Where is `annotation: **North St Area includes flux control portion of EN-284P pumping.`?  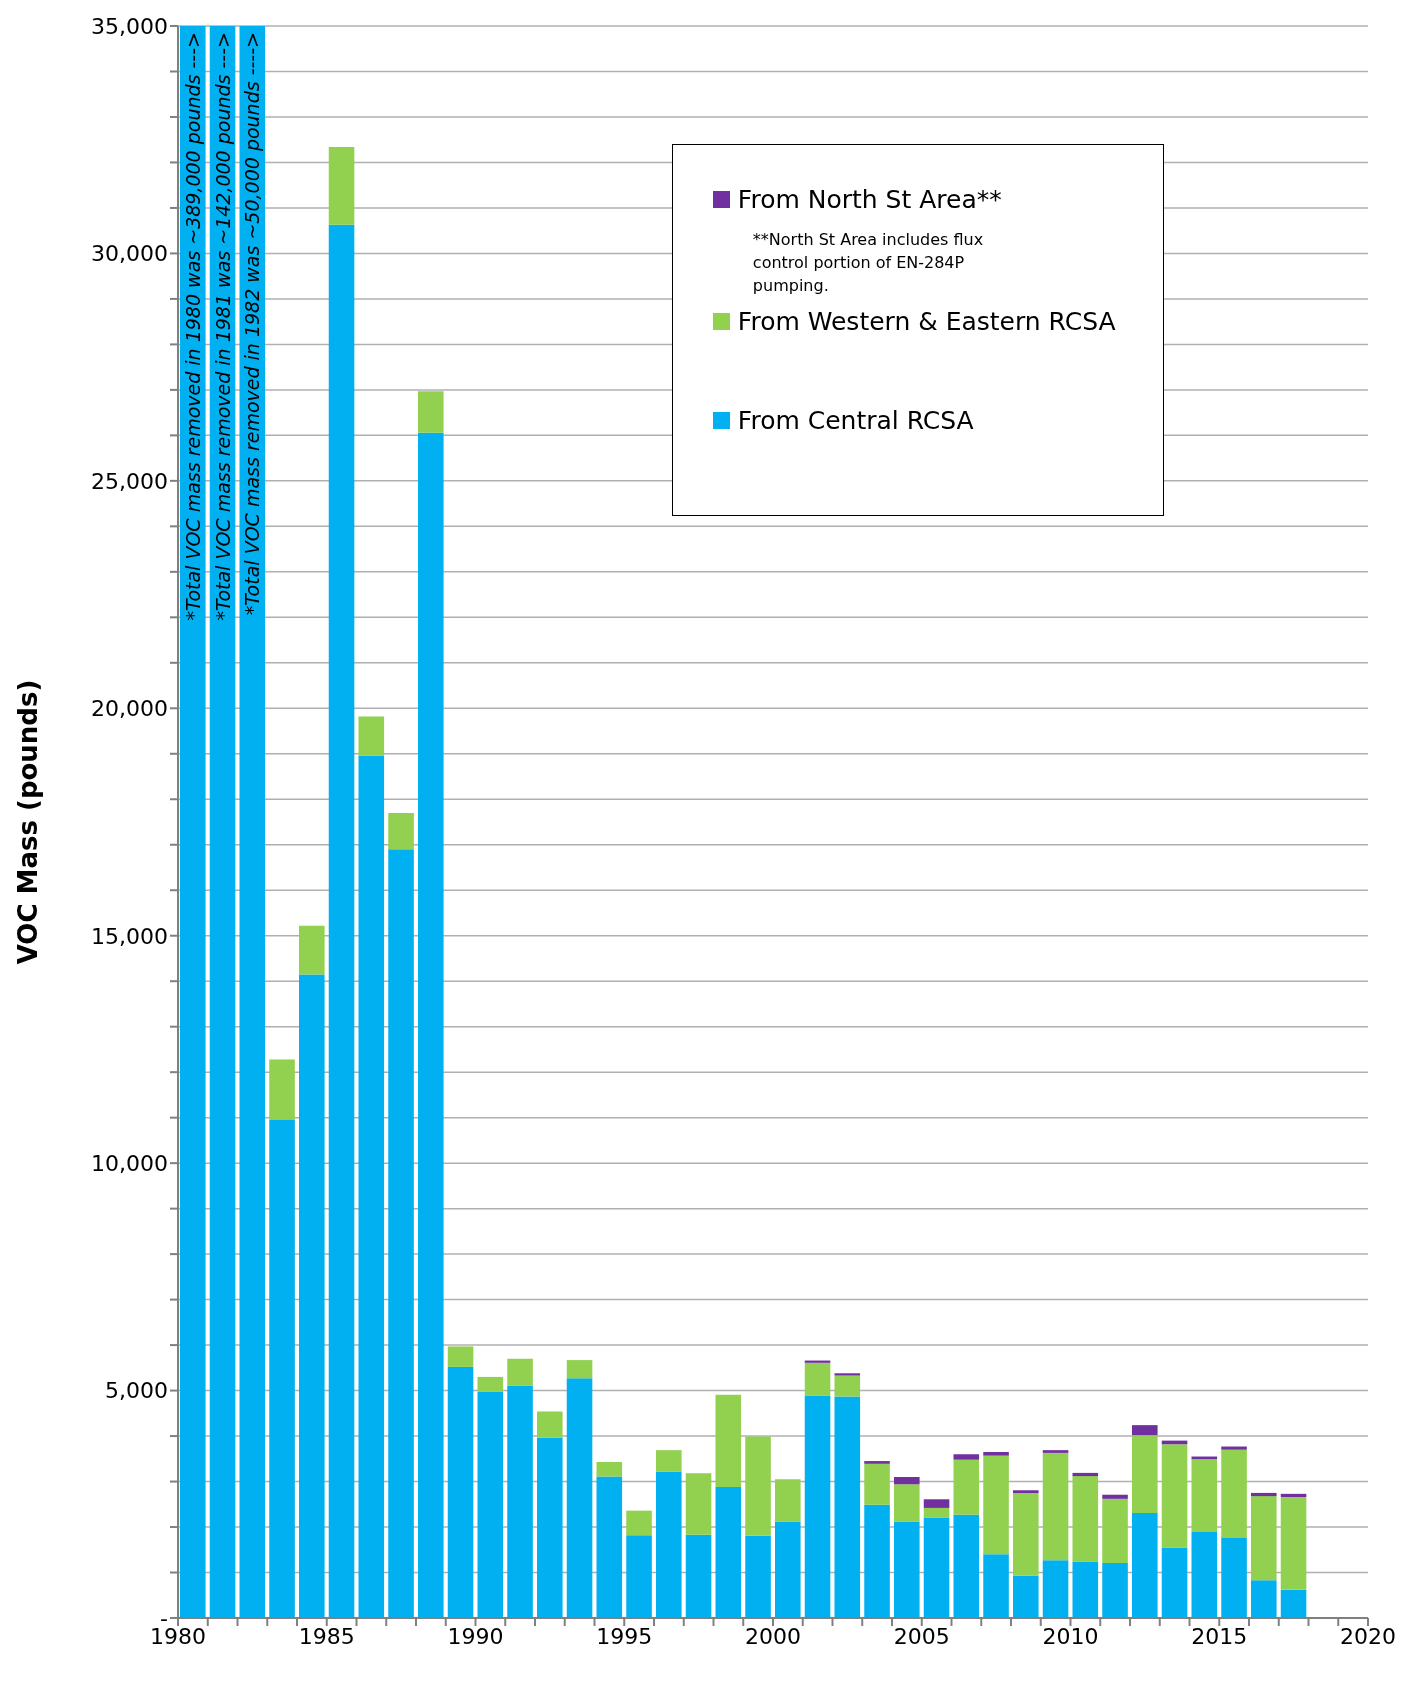 annotation: **North St Area includes flux control portion of EN-284P pumping. is located at coordinates (868, 263).